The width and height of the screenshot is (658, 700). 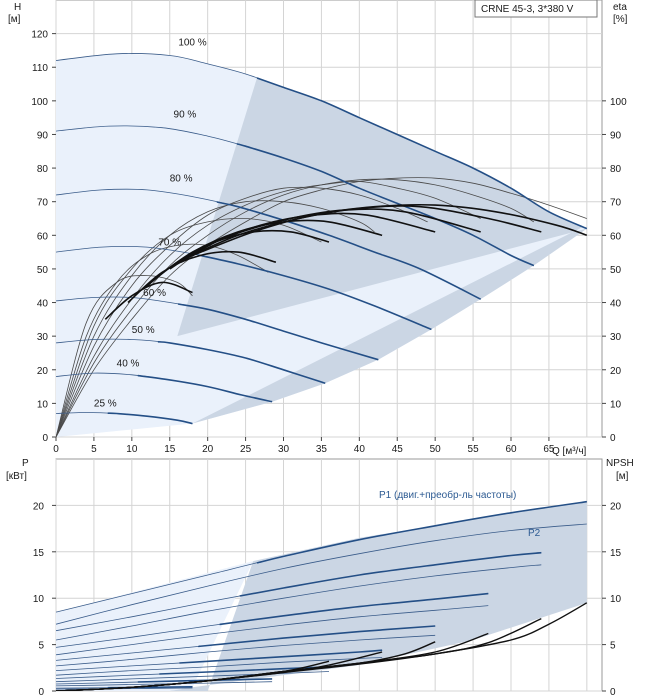 What do you see at coordinates (154, 293) in the screenshot?
I see `speed-label: 60 %` at bounding box center [154, 293].